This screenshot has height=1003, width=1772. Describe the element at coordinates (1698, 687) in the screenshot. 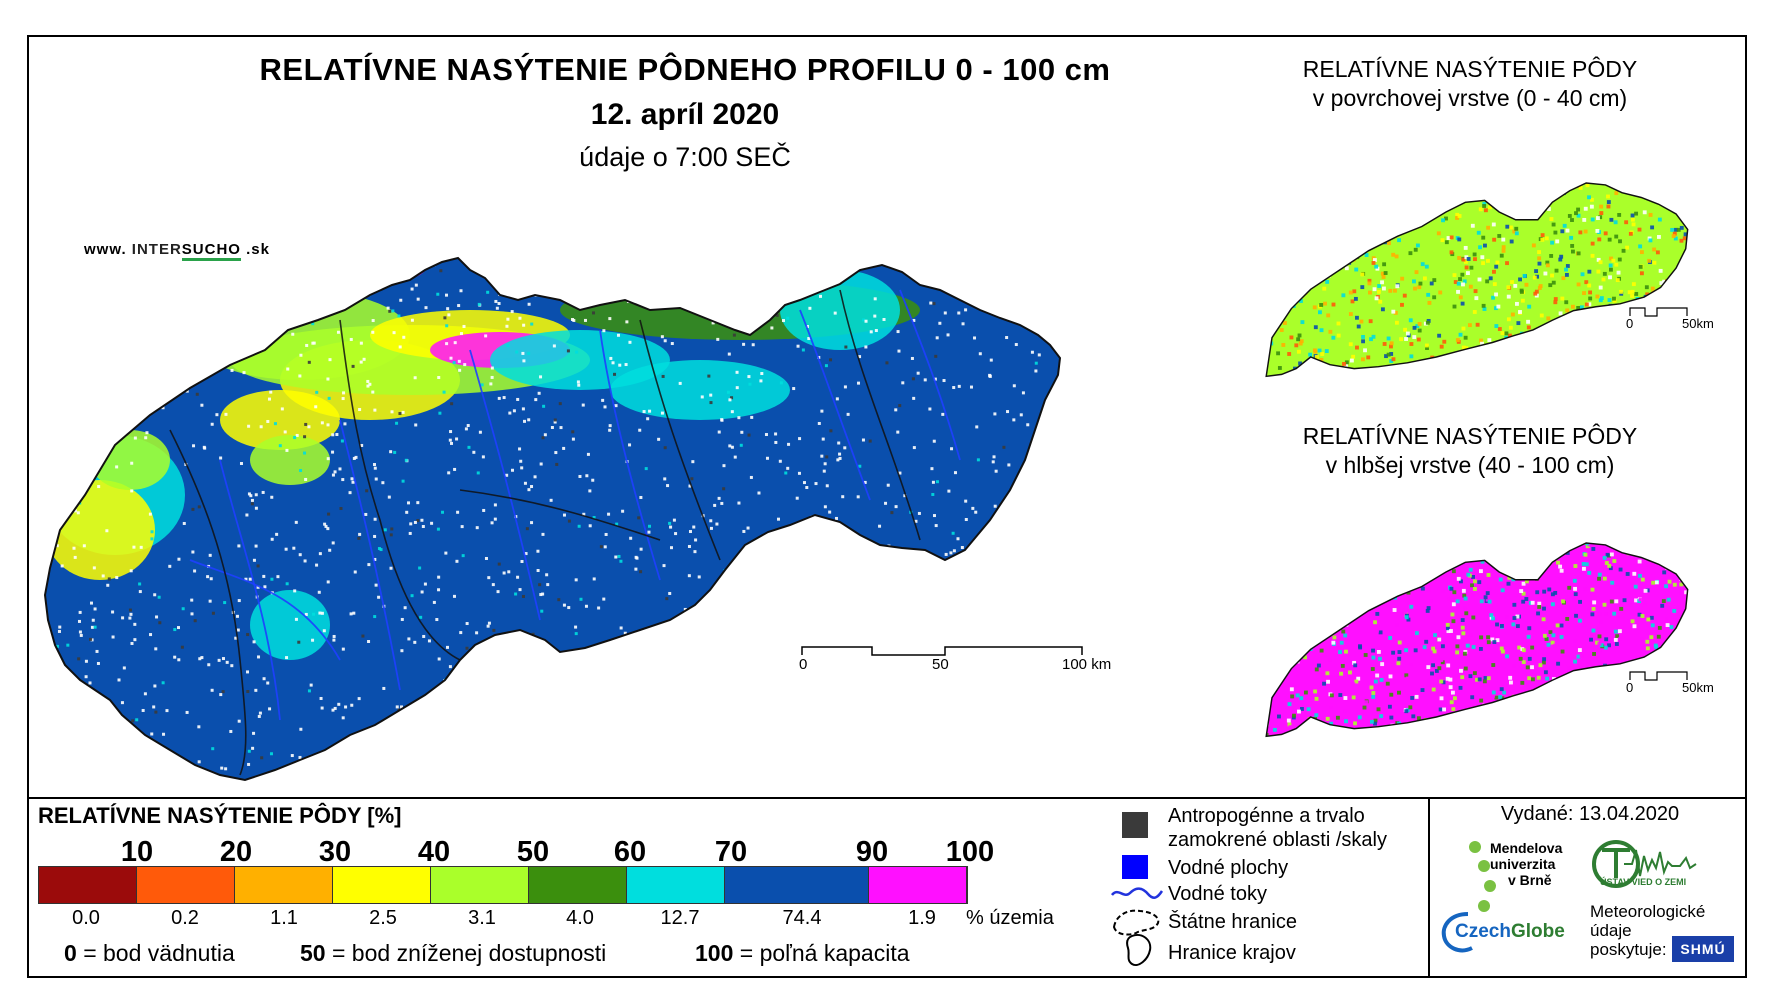

I see `inset-bottom-scale-50: 50km` at that location.